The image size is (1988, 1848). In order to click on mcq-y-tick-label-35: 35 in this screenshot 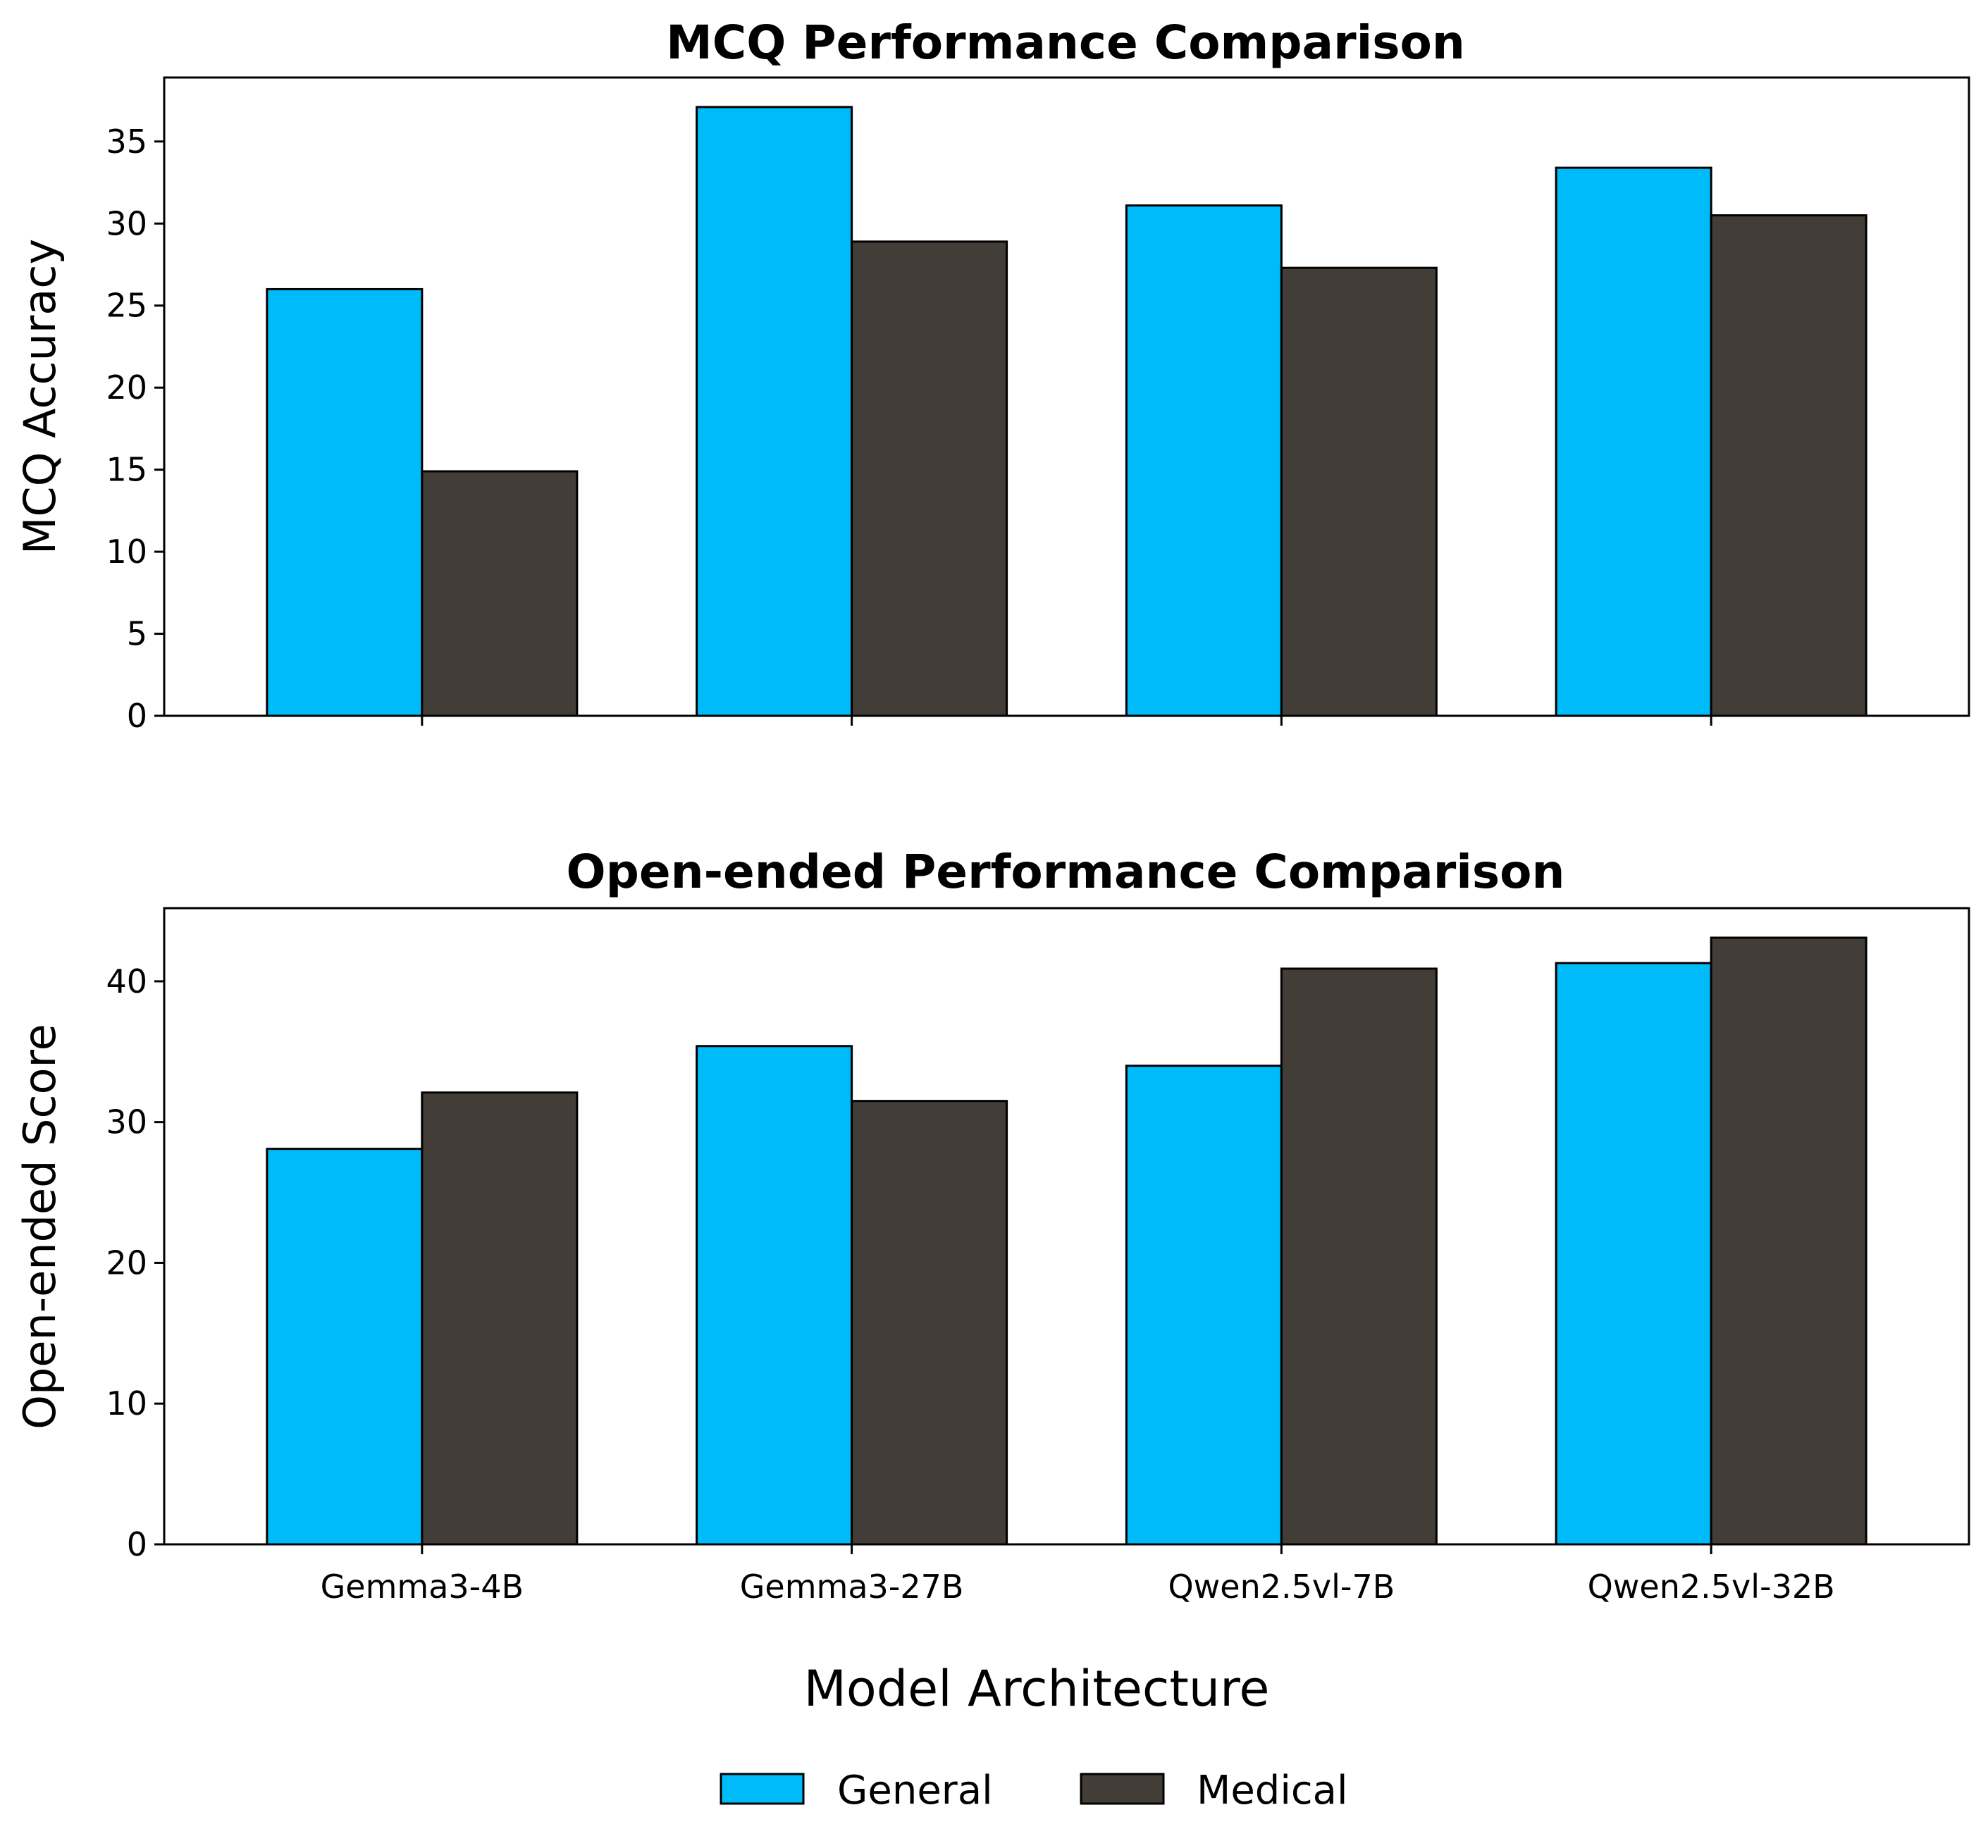, I will do `click(126, 142)`.